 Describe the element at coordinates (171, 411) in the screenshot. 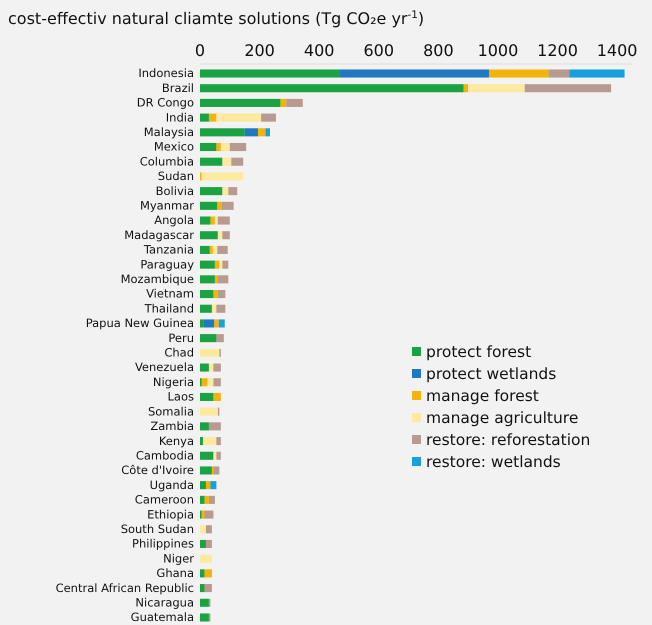

I see `y-tick-label: Somalia` at that location.